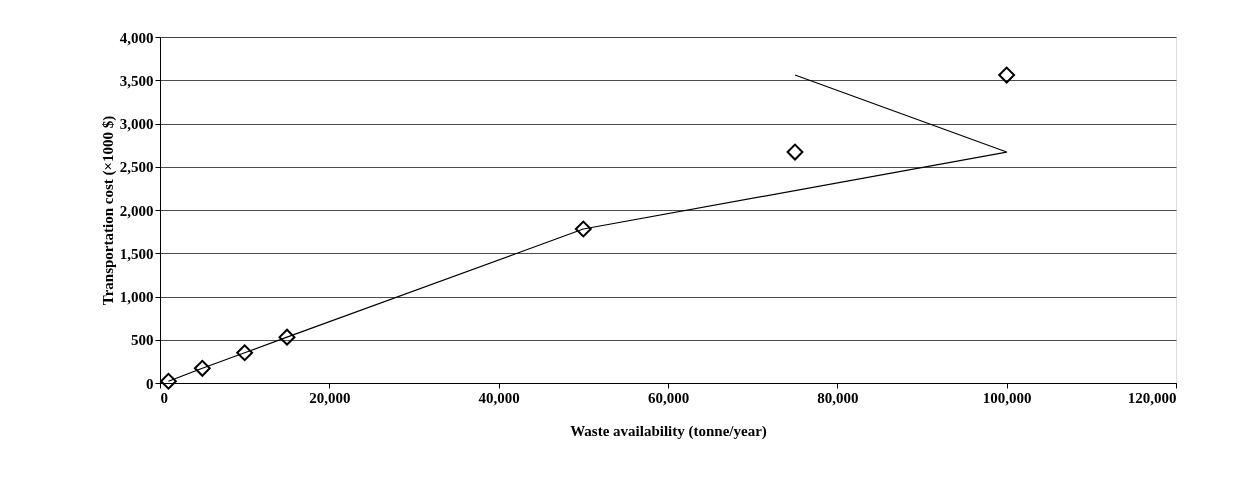  I want to click on y-tick-label: 4,000, so click(136, 37).